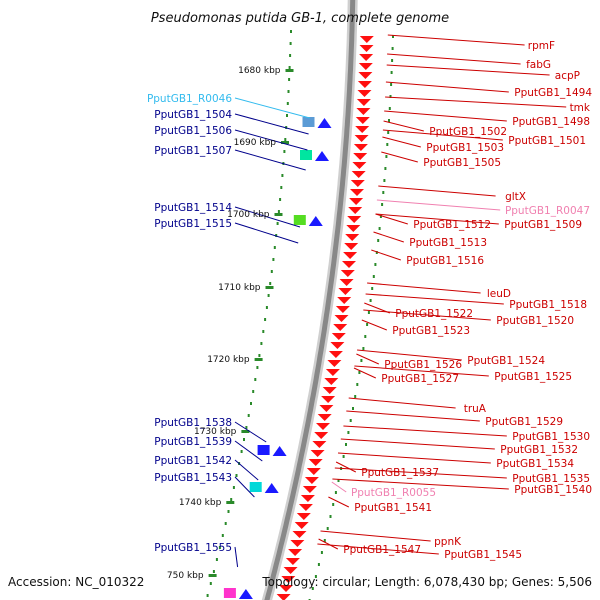  Describe the element at coordinates (580, 108) in the screenshot. I see `feature-label-right: tmk` at that location.